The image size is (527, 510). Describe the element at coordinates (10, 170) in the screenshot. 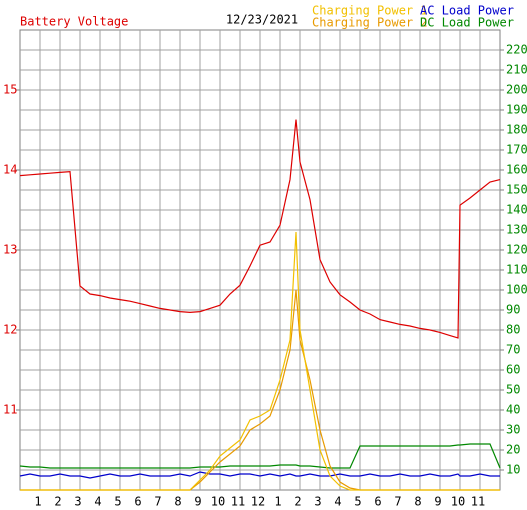

I see `y-tick-label: 14` at that location.